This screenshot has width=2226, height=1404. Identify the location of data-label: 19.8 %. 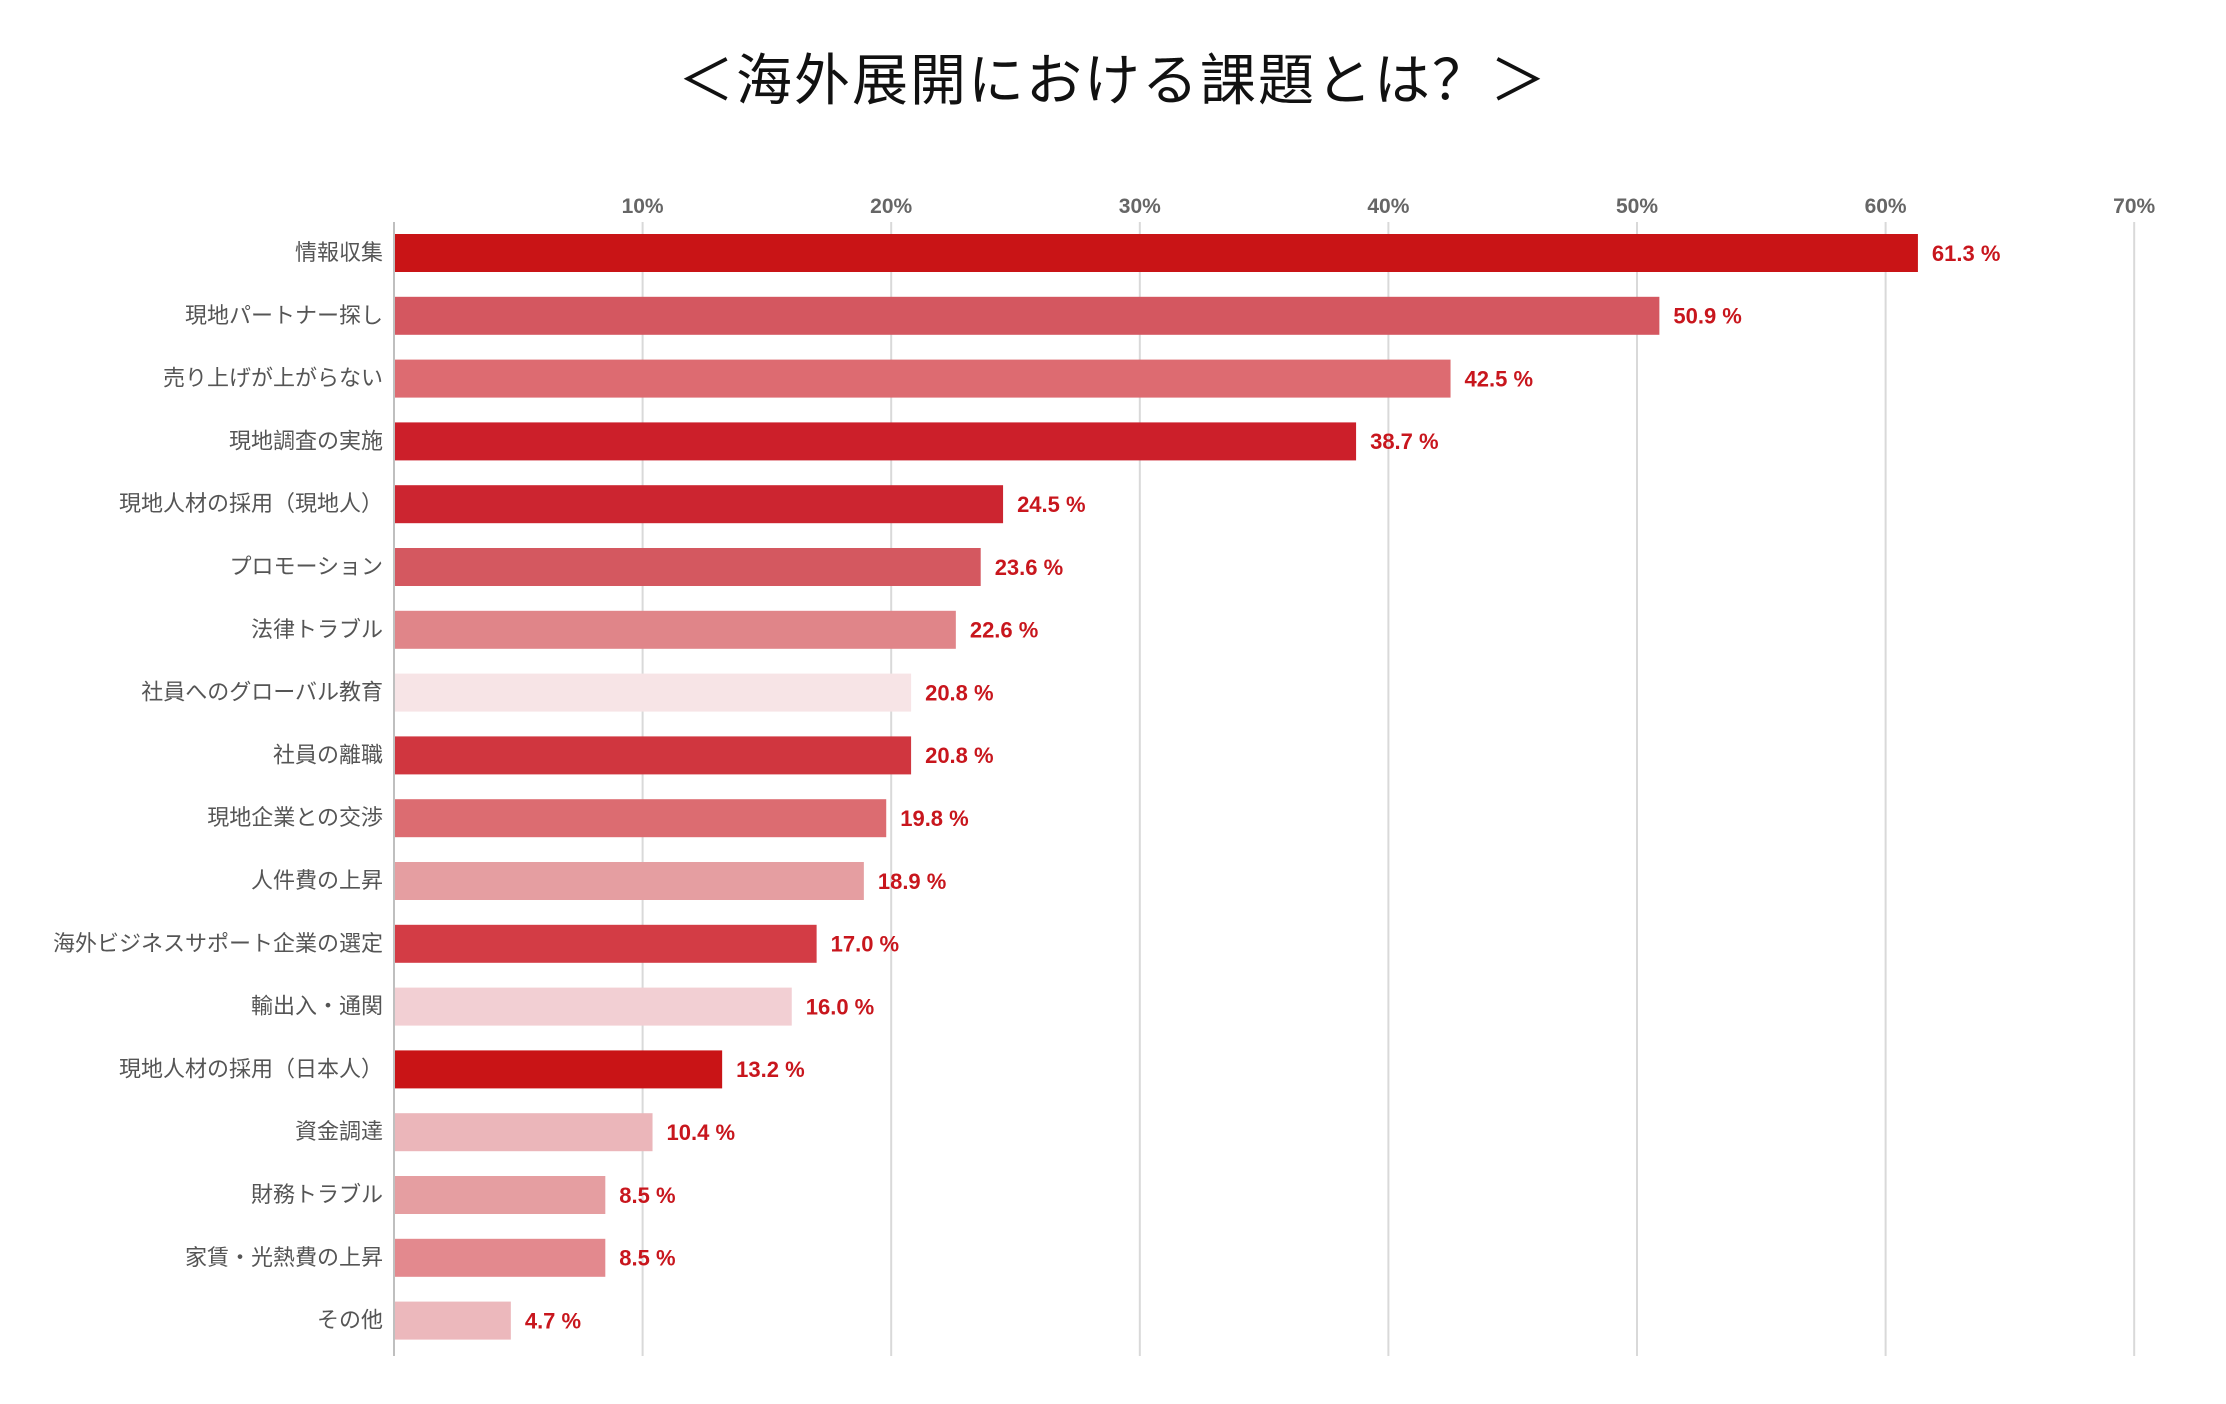
(934, 818).